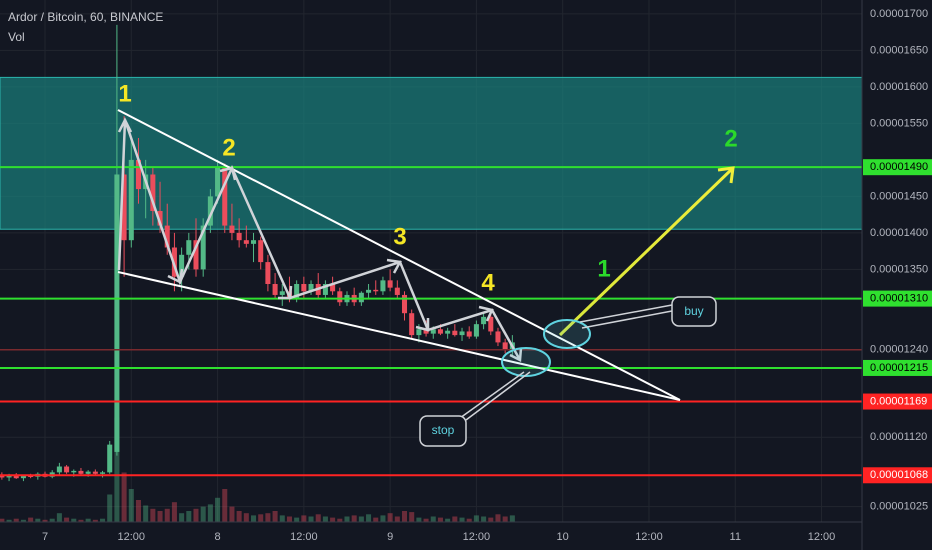  I want to click on y-tick-label: 0.00001650, so click(899, 50).